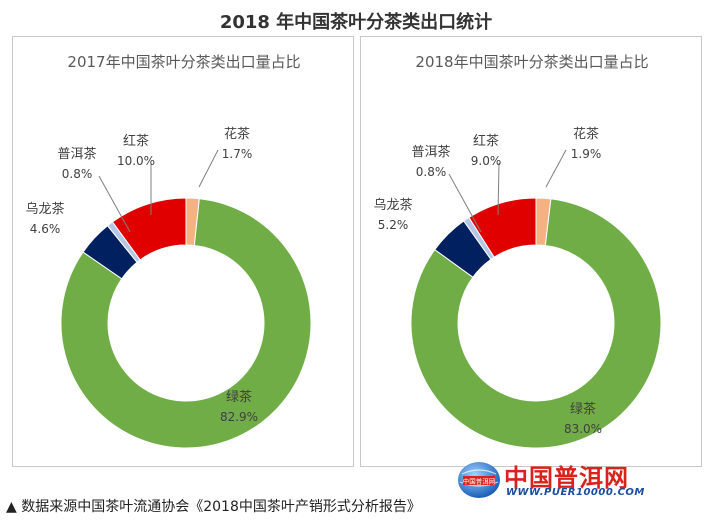 This screenshot has width=712, height=530. I want to click on slice-value-2018-0: 1.9%, so click(586, 154).